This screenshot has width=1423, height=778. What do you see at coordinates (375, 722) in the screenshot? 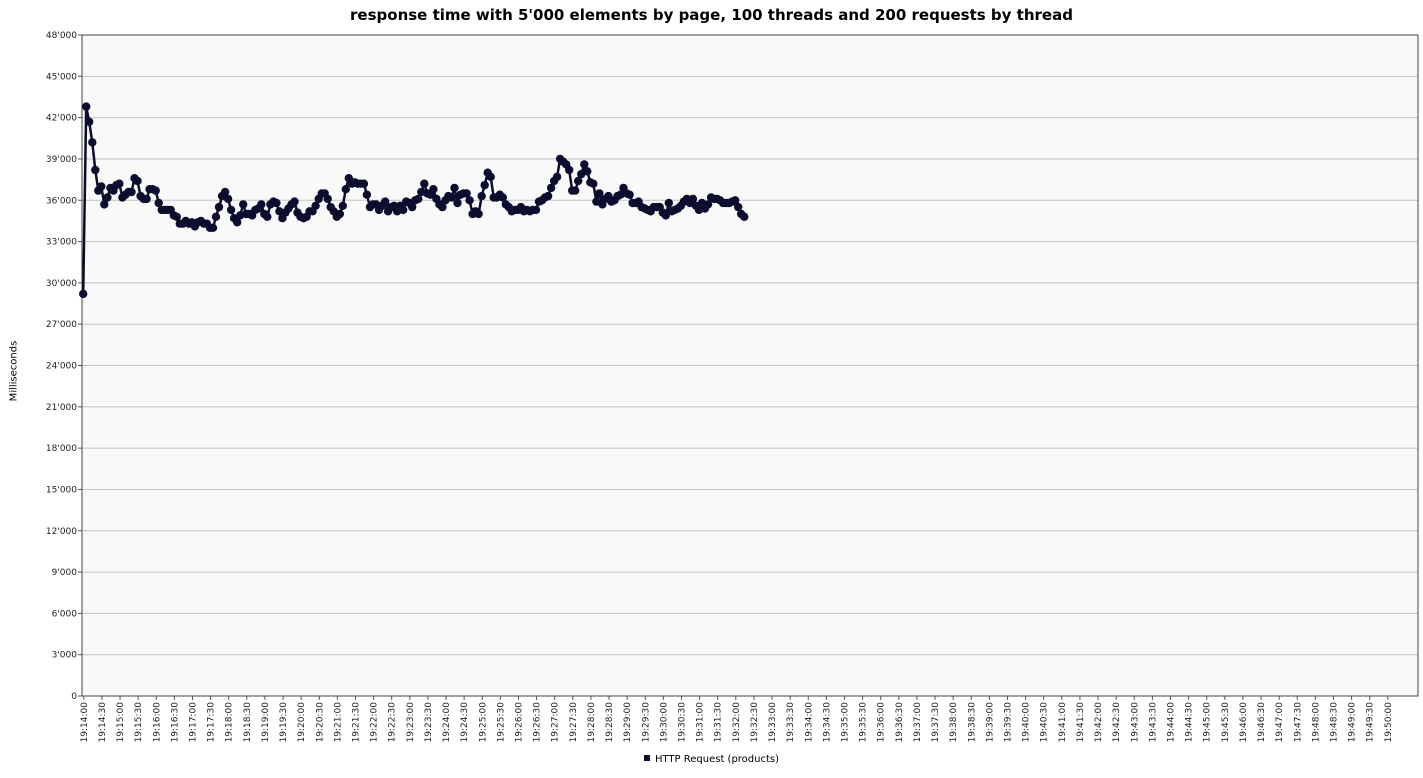
I see `x-tick-label: 19:22:00` at bounding box center [375, 722].